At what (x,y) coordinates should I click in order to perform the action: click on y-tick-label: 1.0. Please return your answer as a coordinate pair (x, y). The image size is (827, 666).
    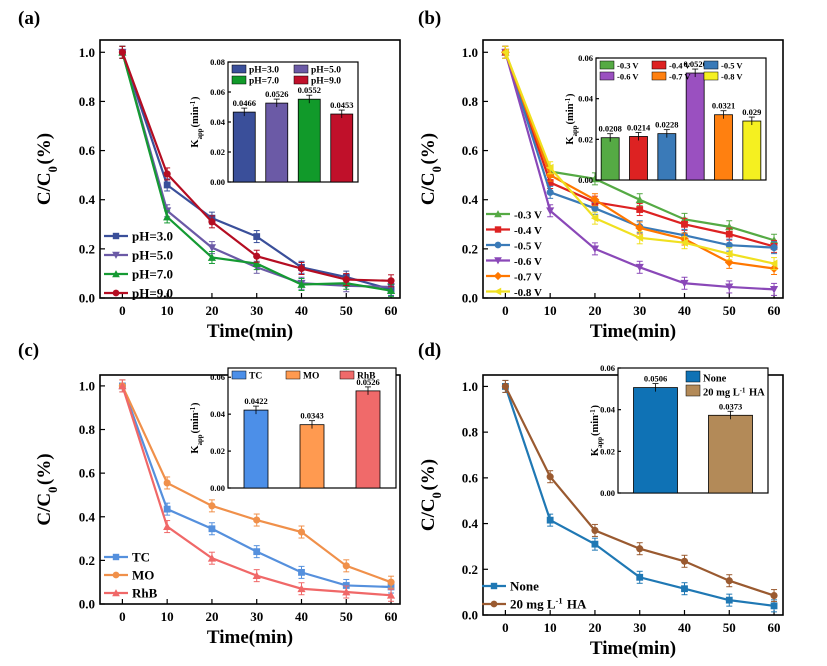
    Looking at the image, I should click on (470, 386).